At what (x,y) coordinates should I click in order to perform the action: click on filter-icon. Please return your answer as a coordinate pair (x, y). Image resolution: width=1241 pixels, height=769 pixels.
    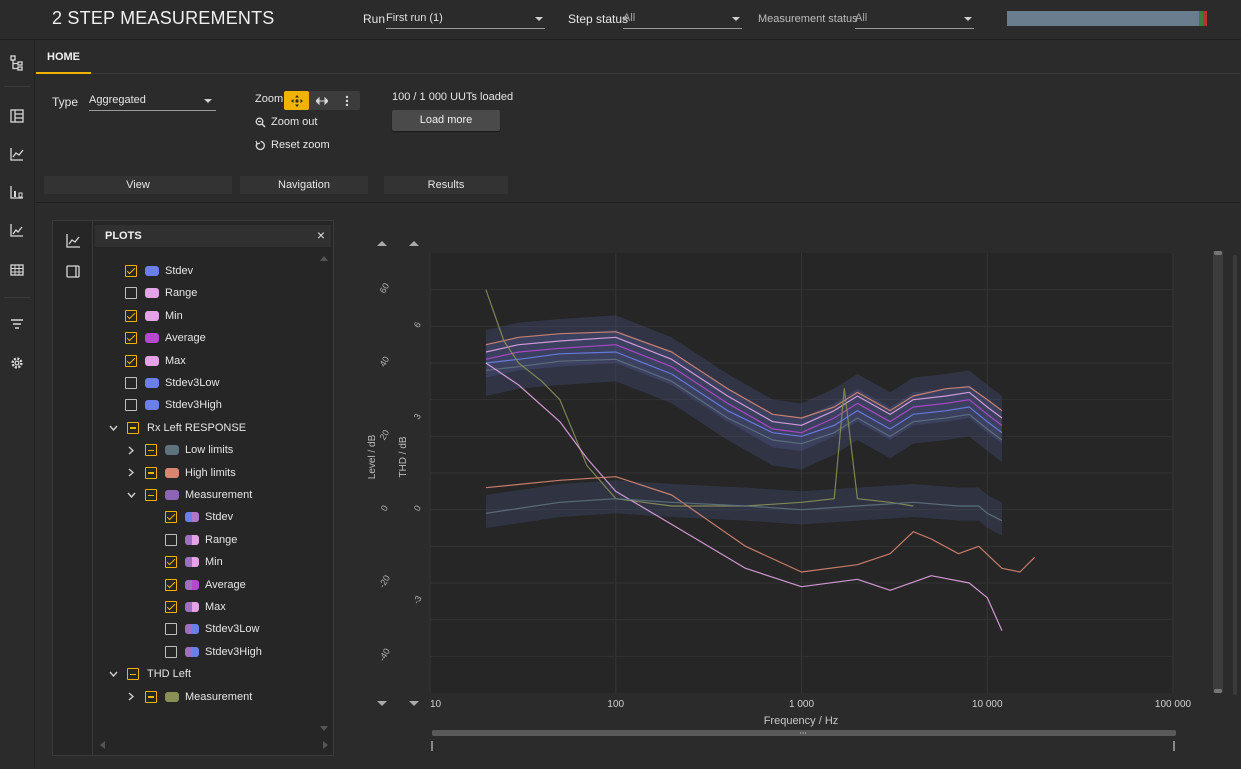
    Looking at the image, I should click on (17, 324).